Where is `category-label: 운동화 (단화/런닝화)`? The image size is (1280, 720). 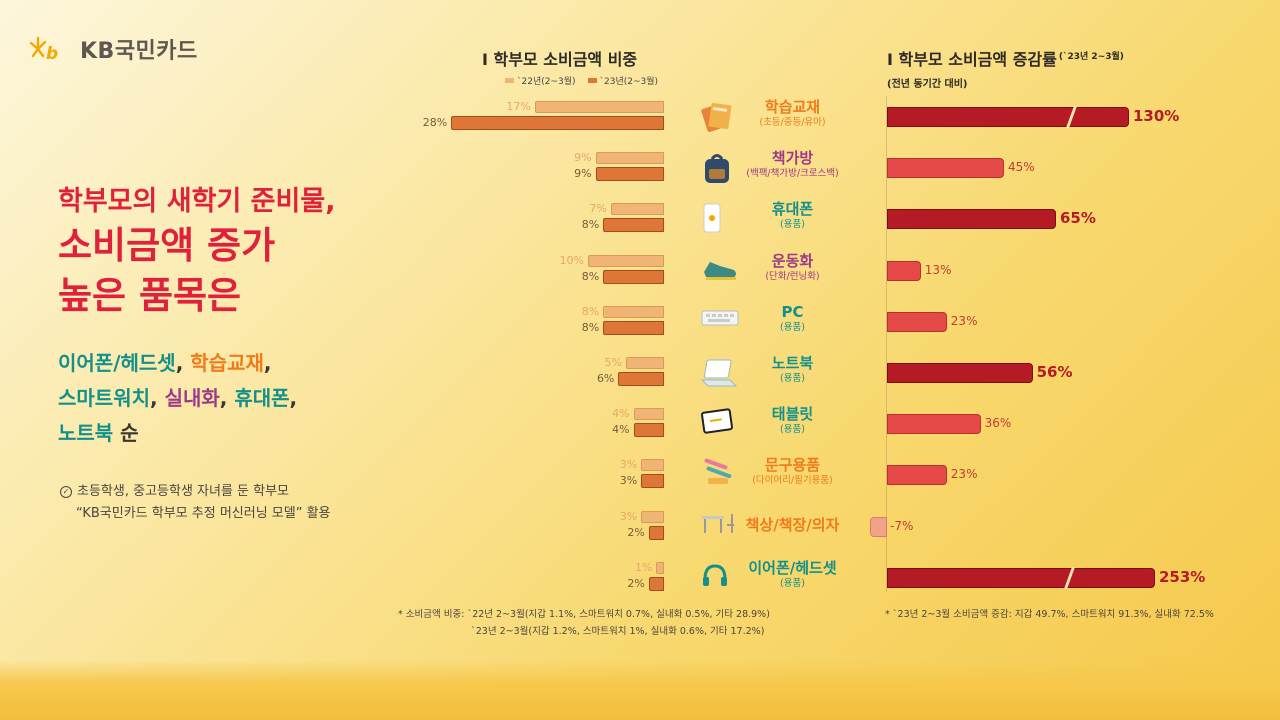 category-label: 운동화 (단화/런닝화) is located at coordinates (792, 268).